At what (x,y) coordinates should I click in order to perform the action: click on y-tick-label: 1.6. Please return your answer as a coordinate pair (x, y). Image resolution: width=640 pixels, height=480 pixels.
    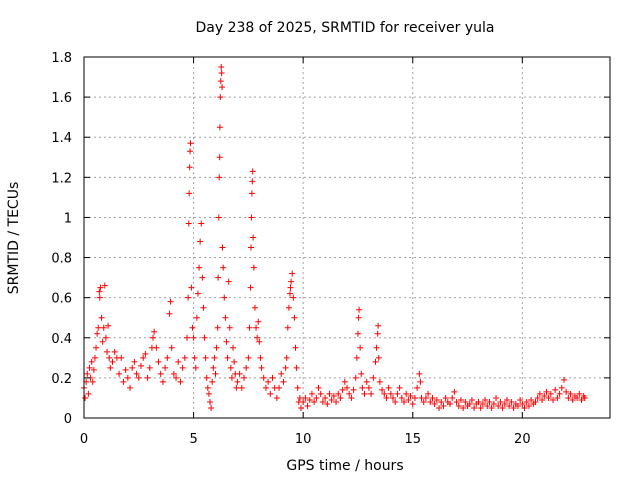
    Looking at the image, I should click on (61, 98).